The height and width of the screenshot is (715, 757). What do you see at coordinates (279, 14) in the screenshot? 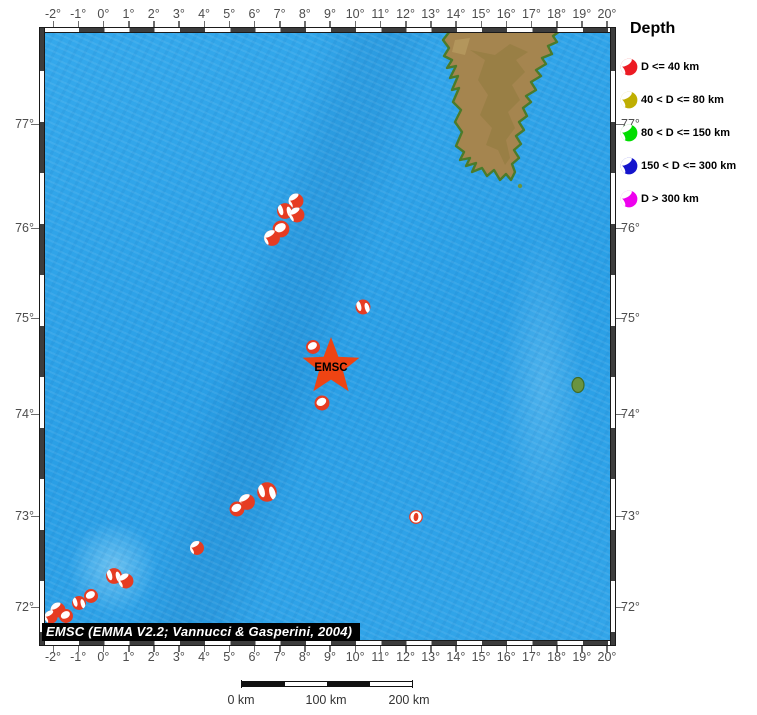
I see `lon-label-top: 7°` at bounding box center [279, 14].